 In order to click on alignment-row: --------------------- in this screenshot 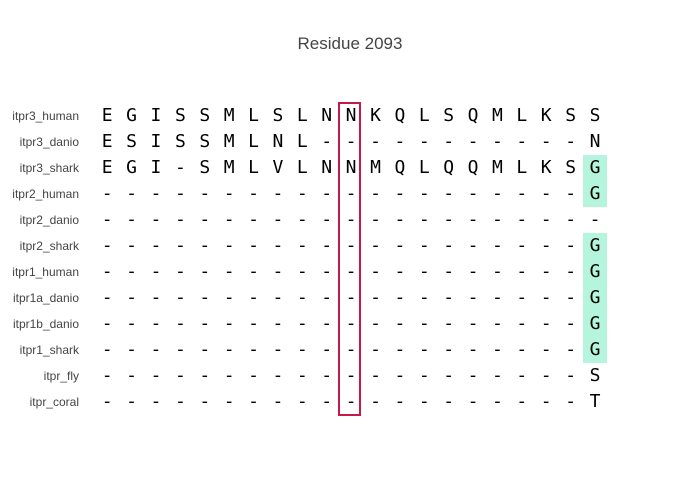, I will do `click(351, 220)`.